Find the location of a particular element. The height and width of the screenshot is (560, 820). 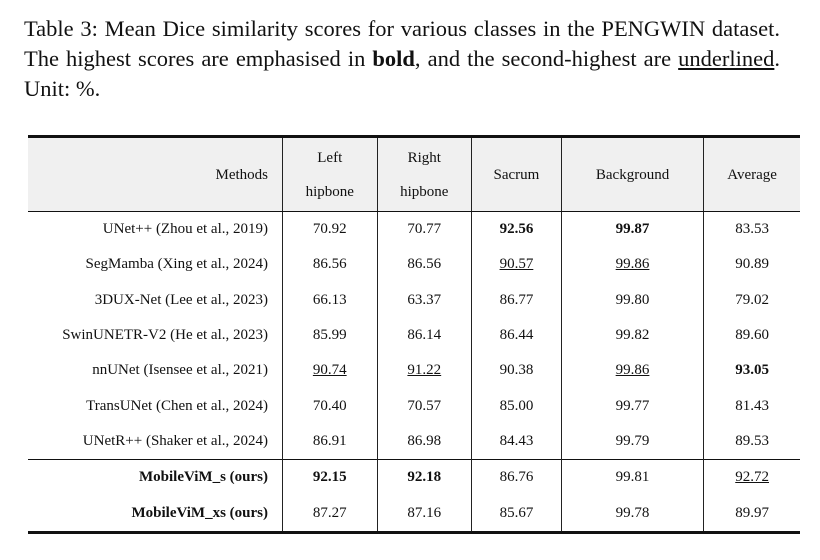

cell-value: 70.57 is located at coordinates (424, 405).